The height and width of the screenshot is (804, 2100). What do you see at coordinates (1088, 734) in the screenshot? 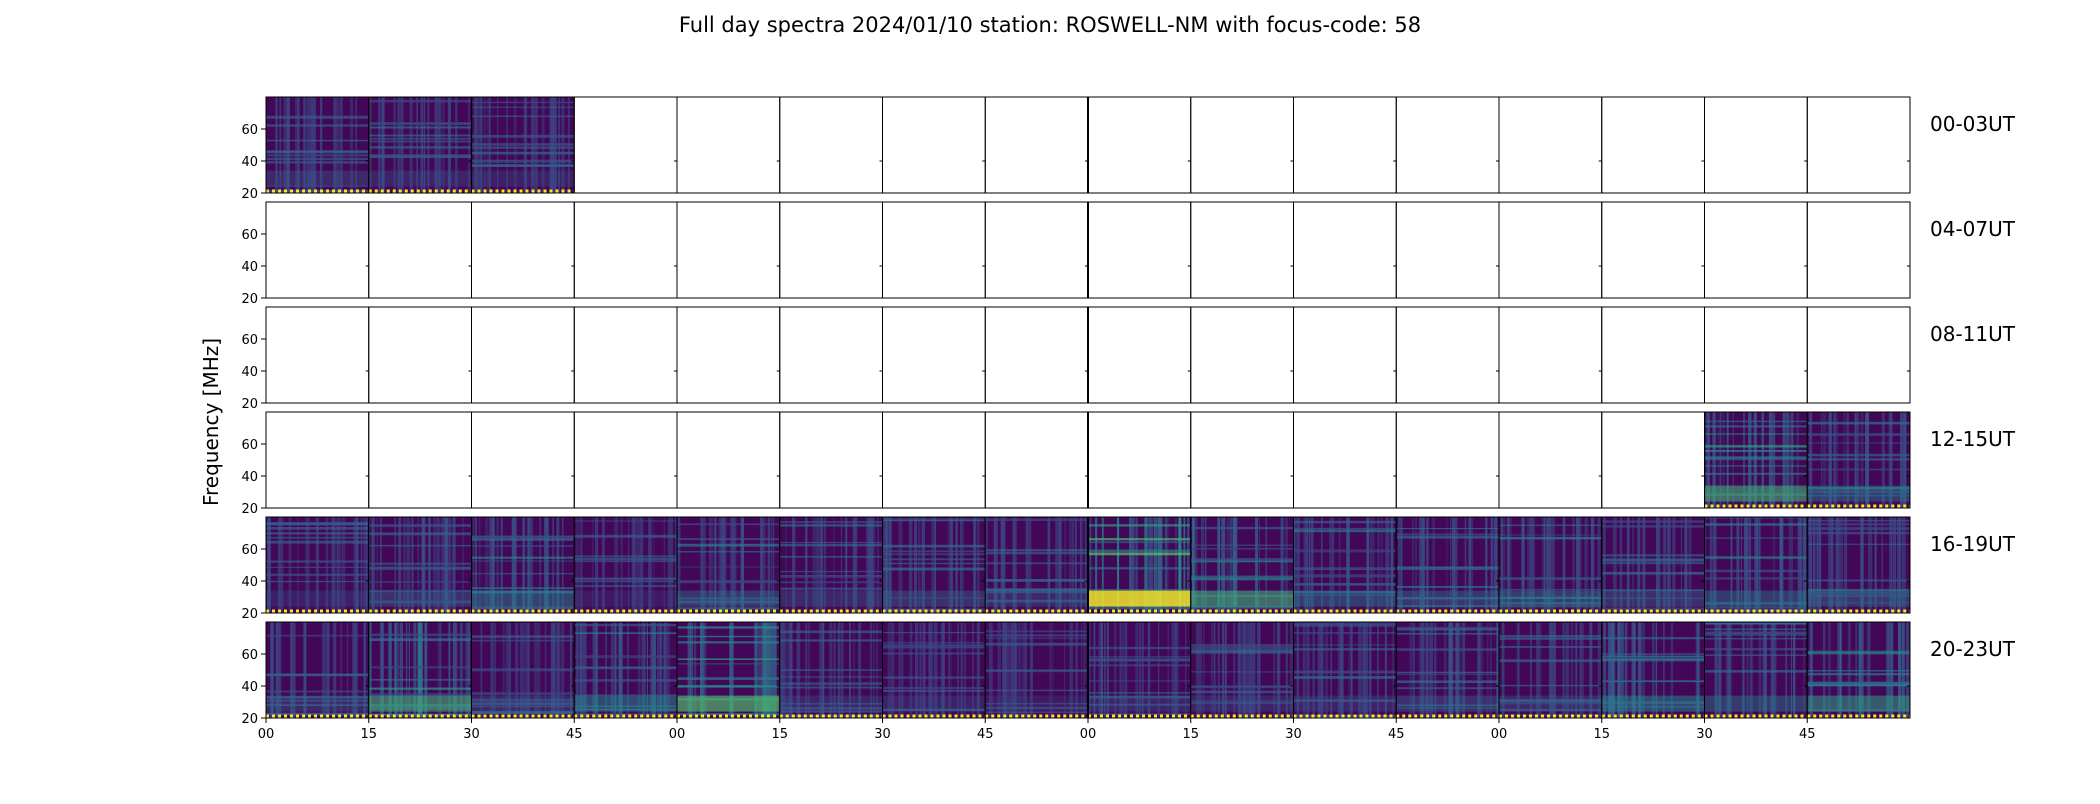
I see `x-tick-label: 00` at bounding box center [1088, 734].